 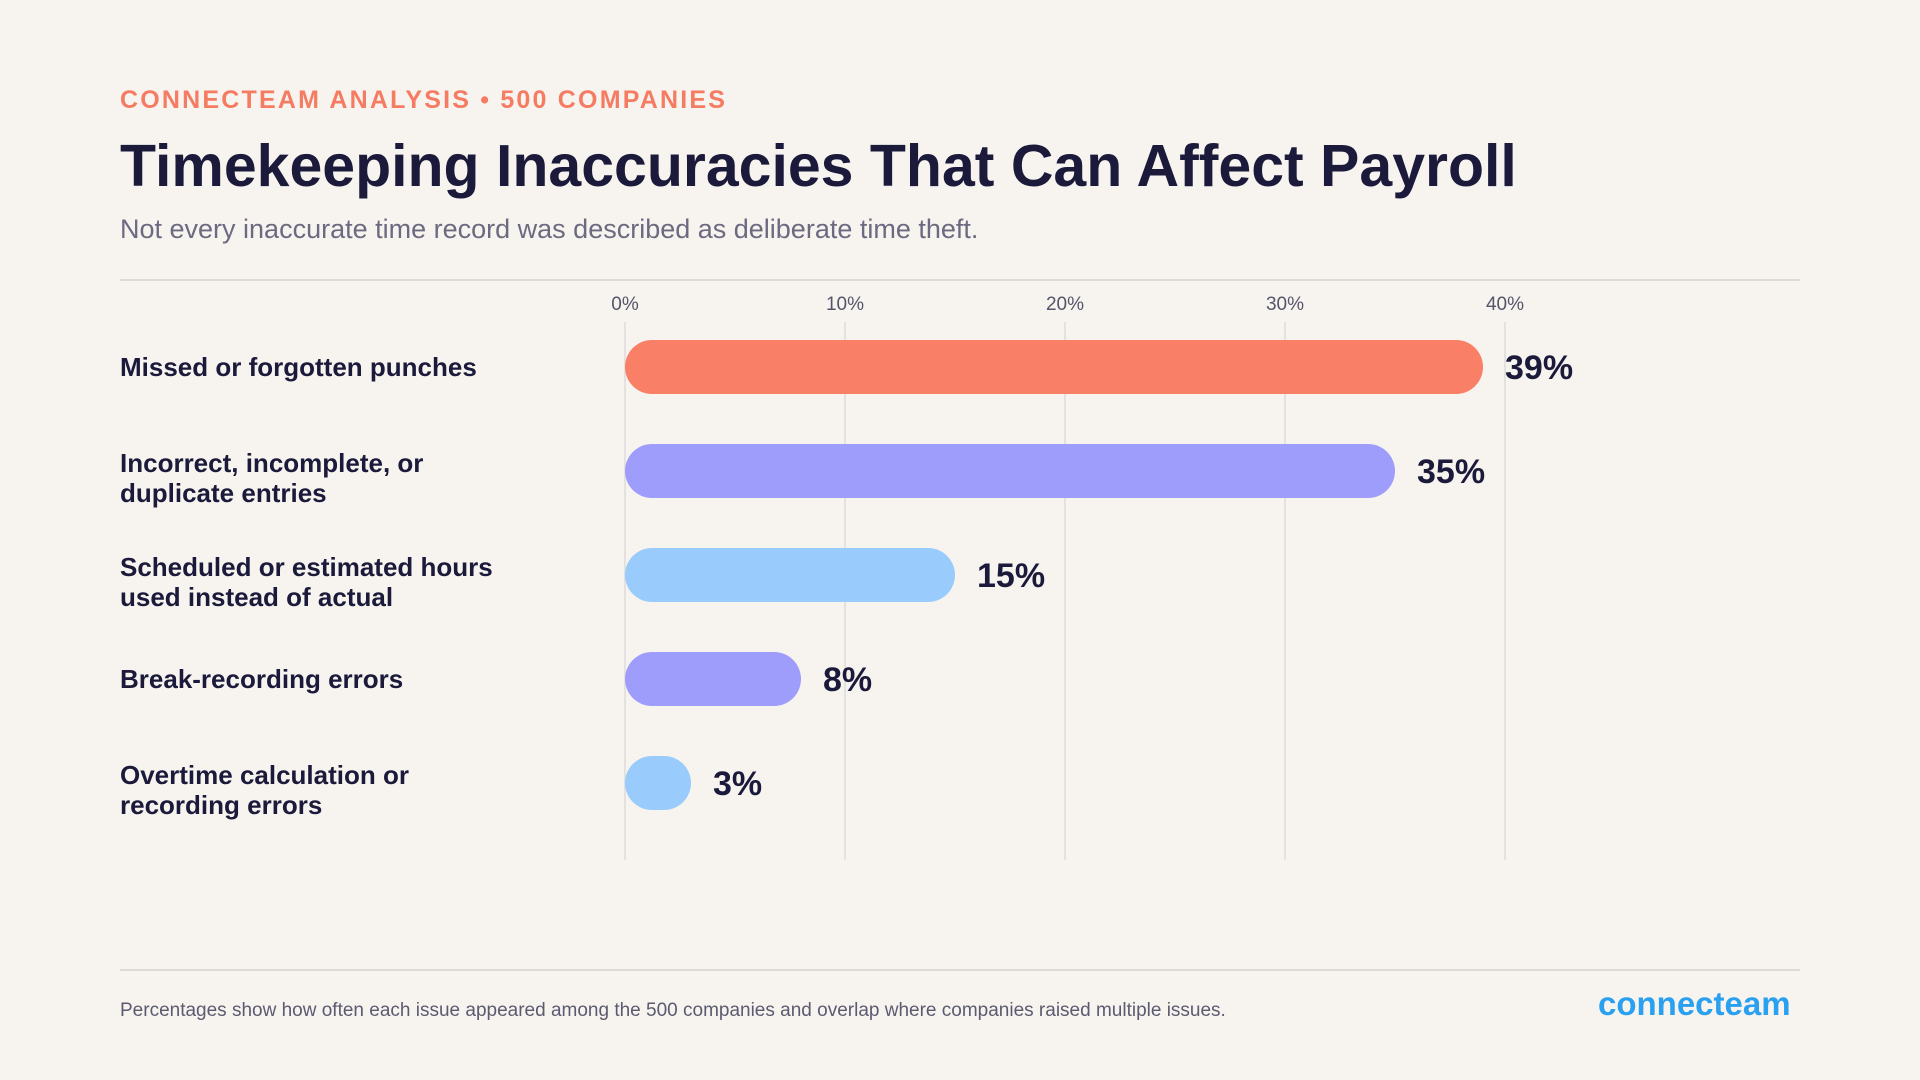 What do you see at coordinates (625, 304) in the screenshot?
I see `x-tick-label: 0%` at bounding box center [625, 304].